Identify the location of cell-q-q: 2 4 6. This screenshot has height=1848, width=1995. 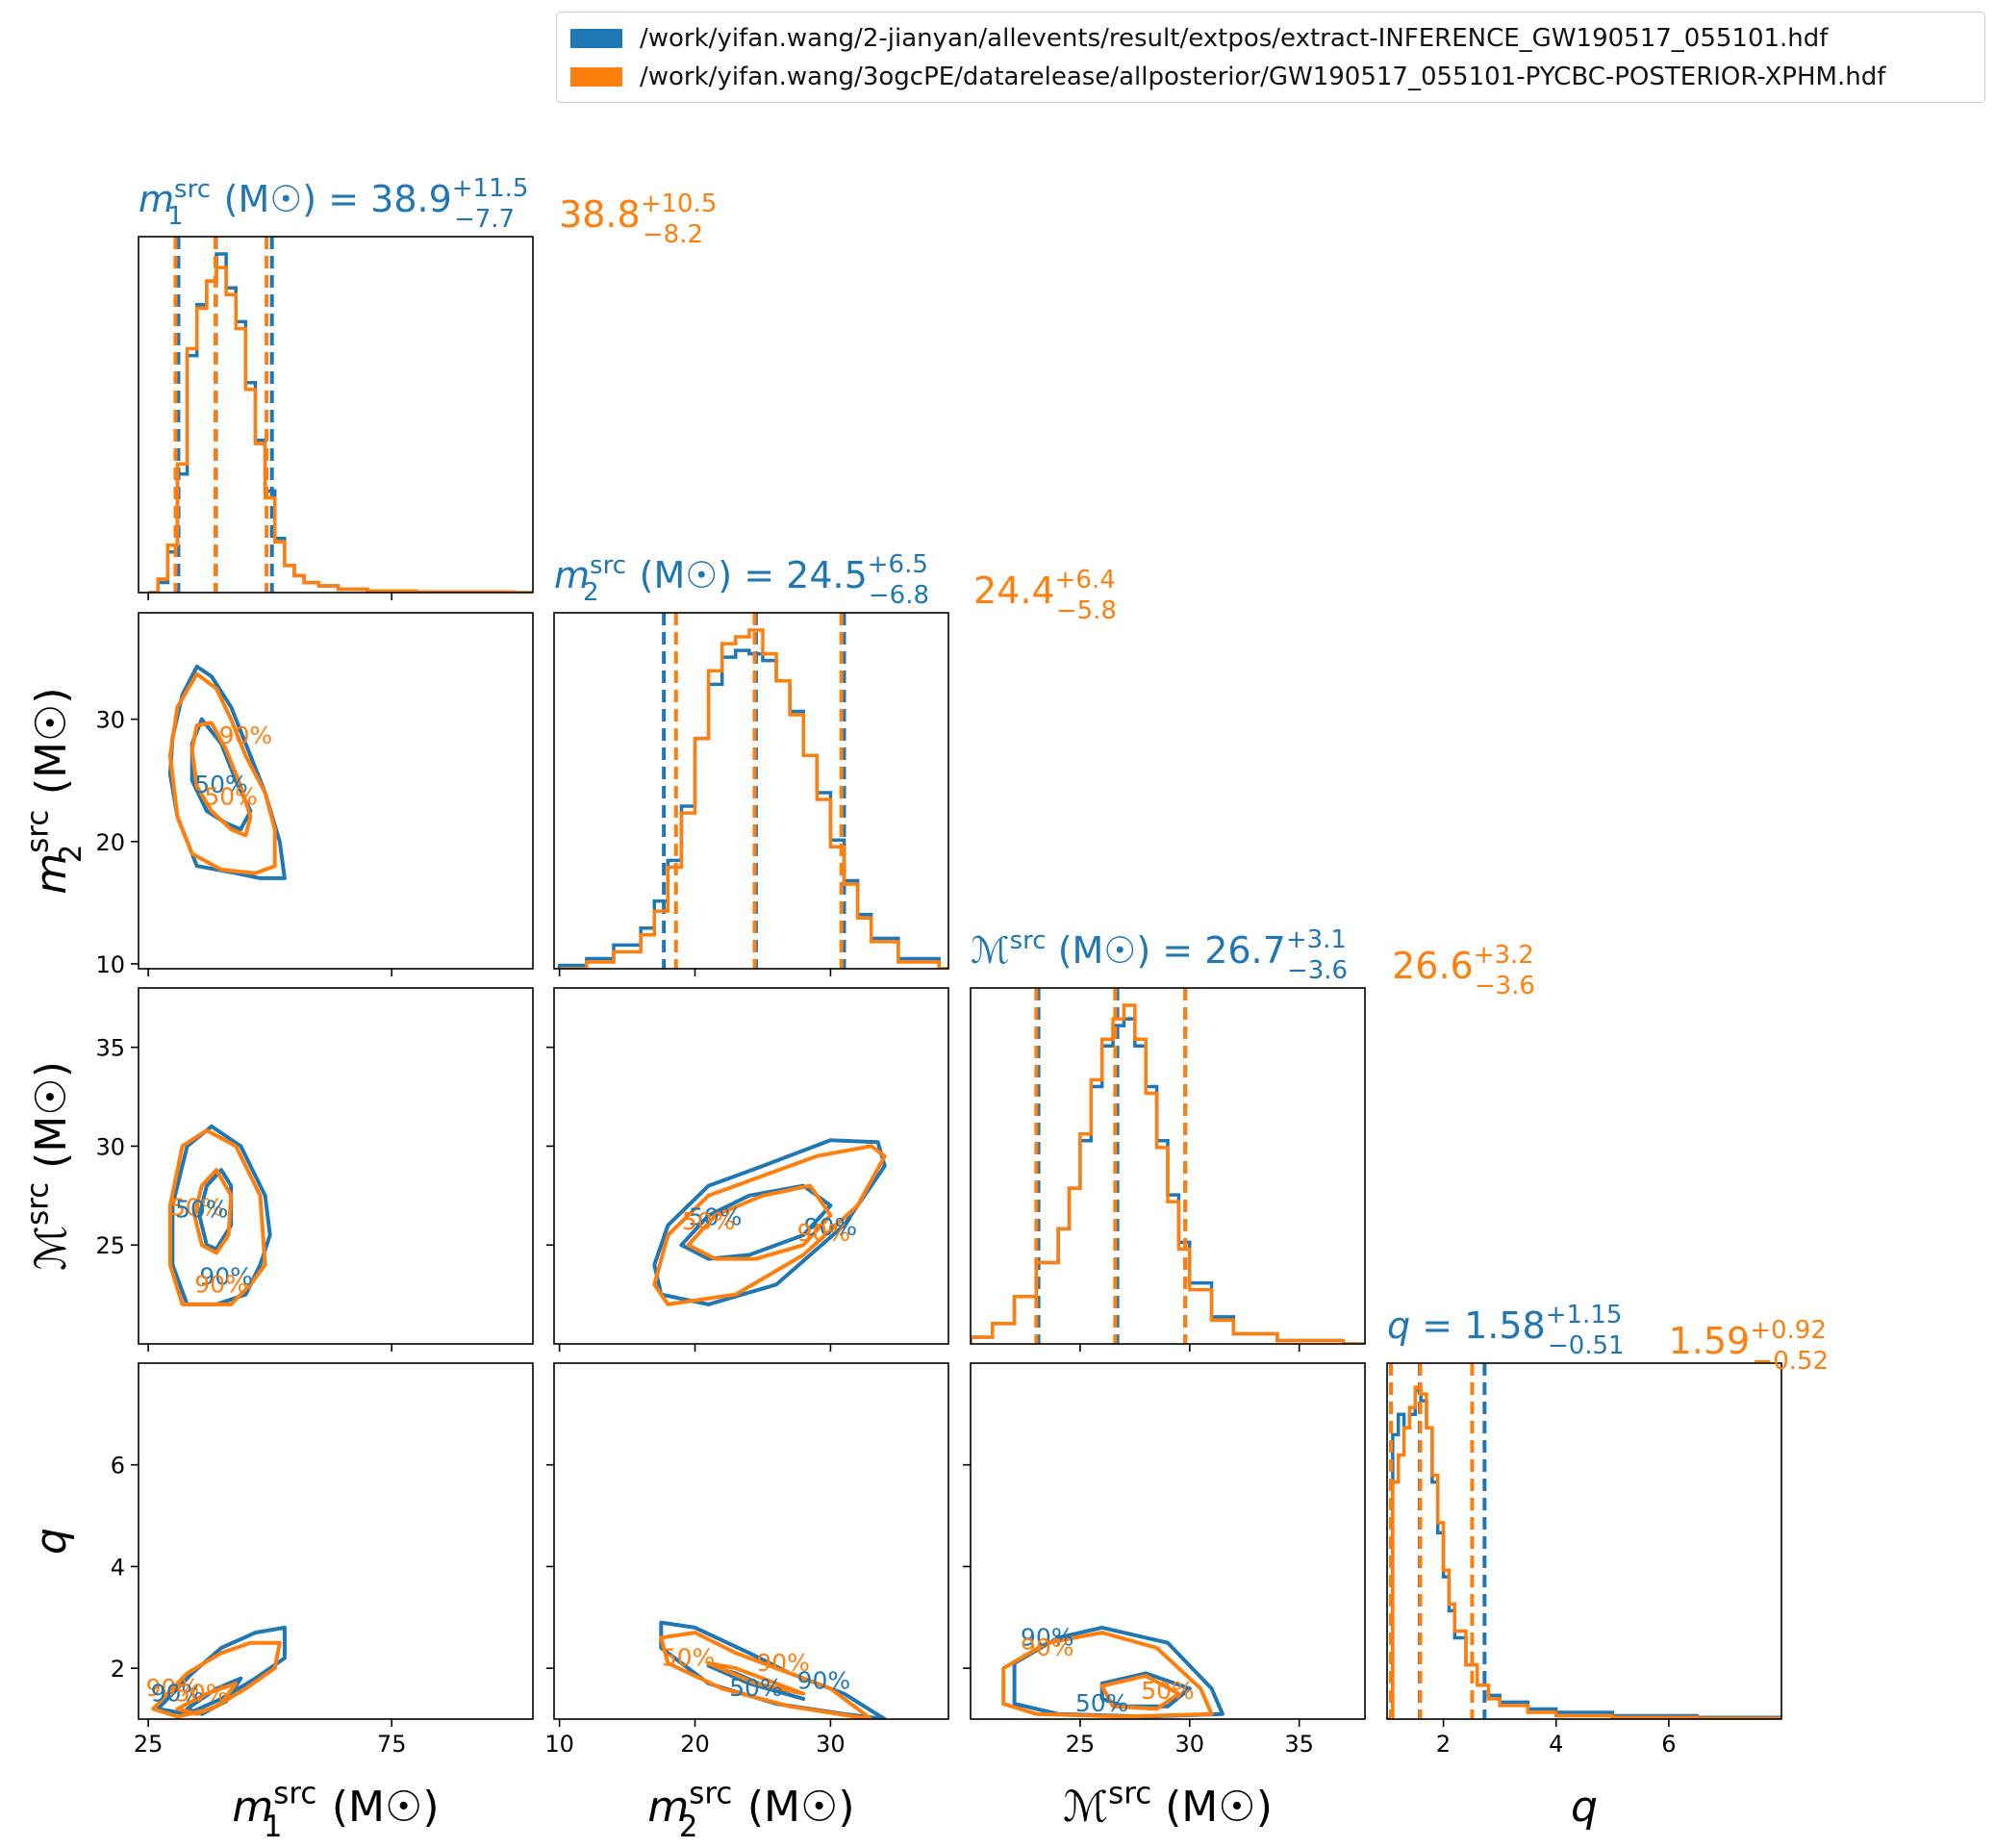
(1584, 1560).